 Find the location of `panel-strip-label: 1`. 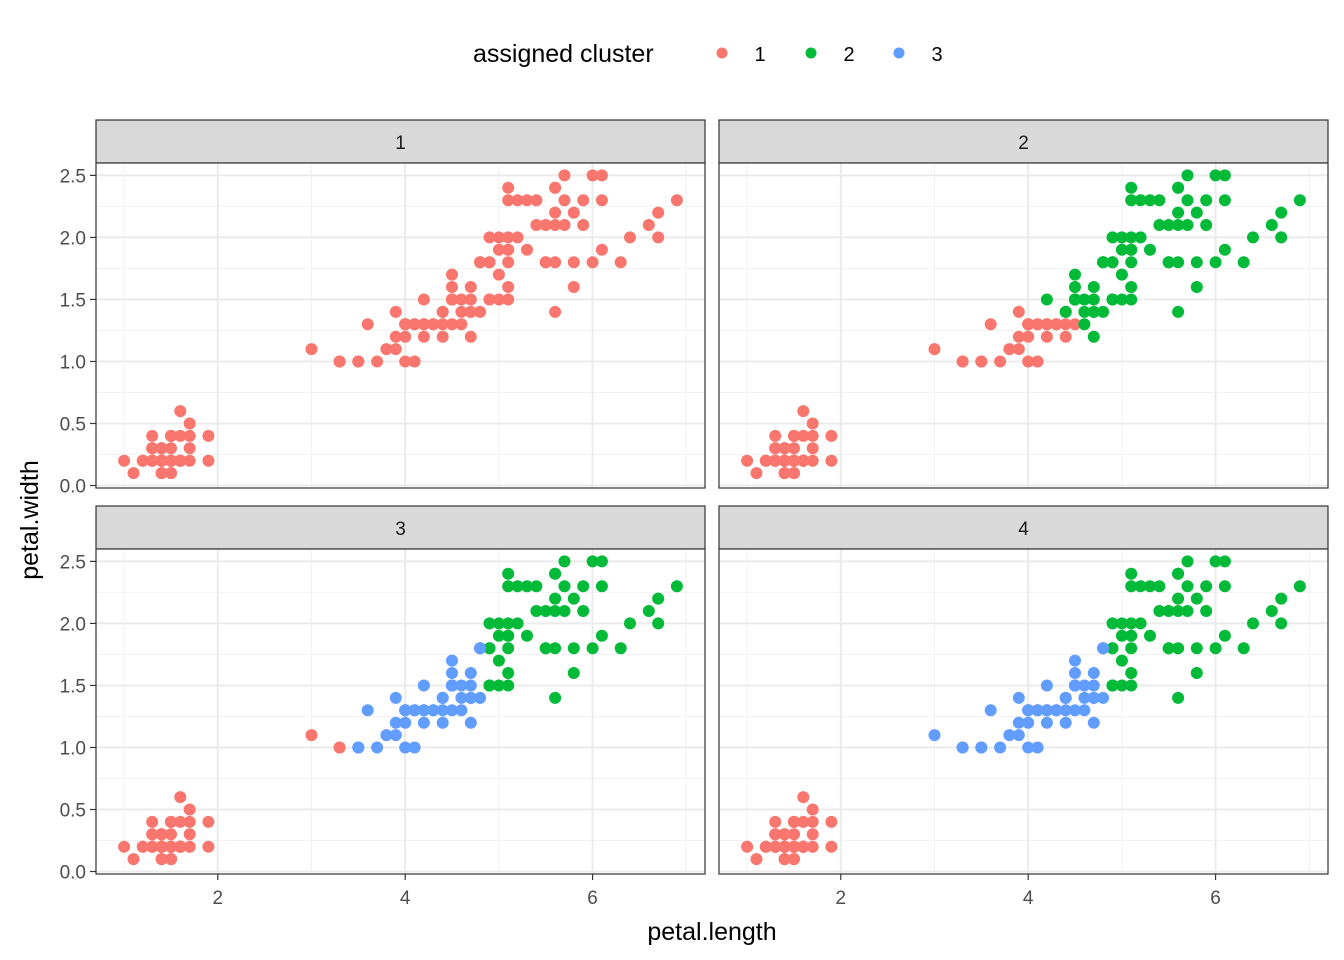

panel-strip-label: 1 is located at coordinates (400, 143).